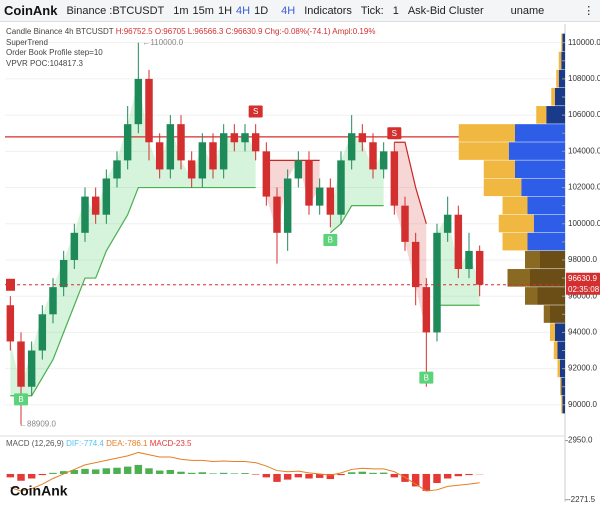 This screenshot has width=600, height=506. What do you see at coordinates (582, 368) in the screenshot?
I see `y-tick-label: 92000.0` at bounding box center [582, 368].